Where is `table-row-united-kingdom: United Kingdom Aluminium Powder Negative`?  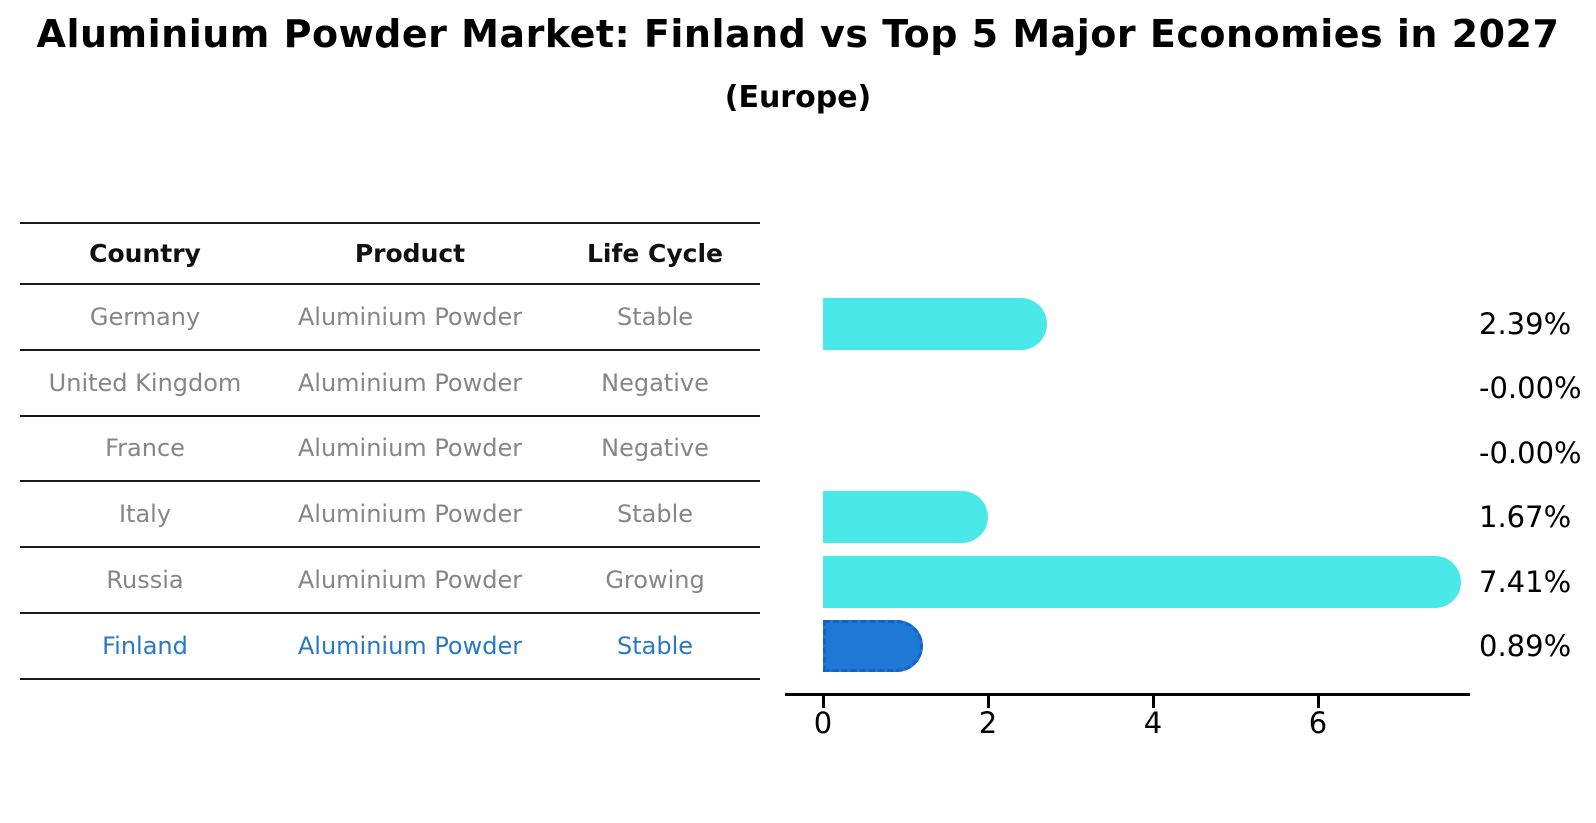
table-row-united-kingdom: United Kingdom Aluminium Powder Negative is located at coordinates (390, 384).